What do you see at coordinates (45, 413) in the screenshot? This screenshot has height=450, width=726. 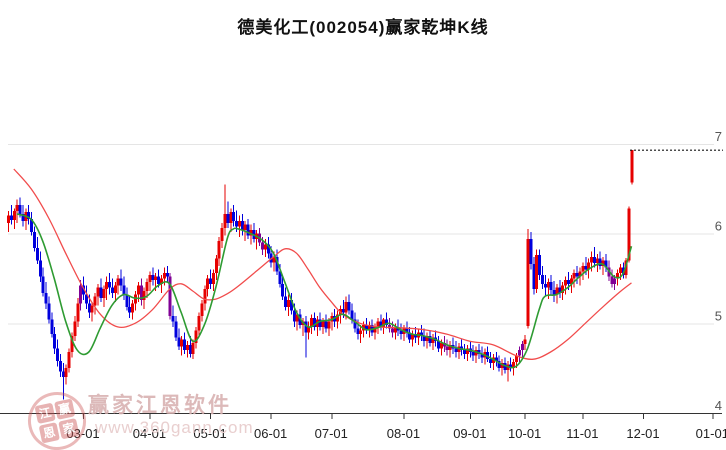 I see `stamp-char: 江` at bounding box center [45, 413].